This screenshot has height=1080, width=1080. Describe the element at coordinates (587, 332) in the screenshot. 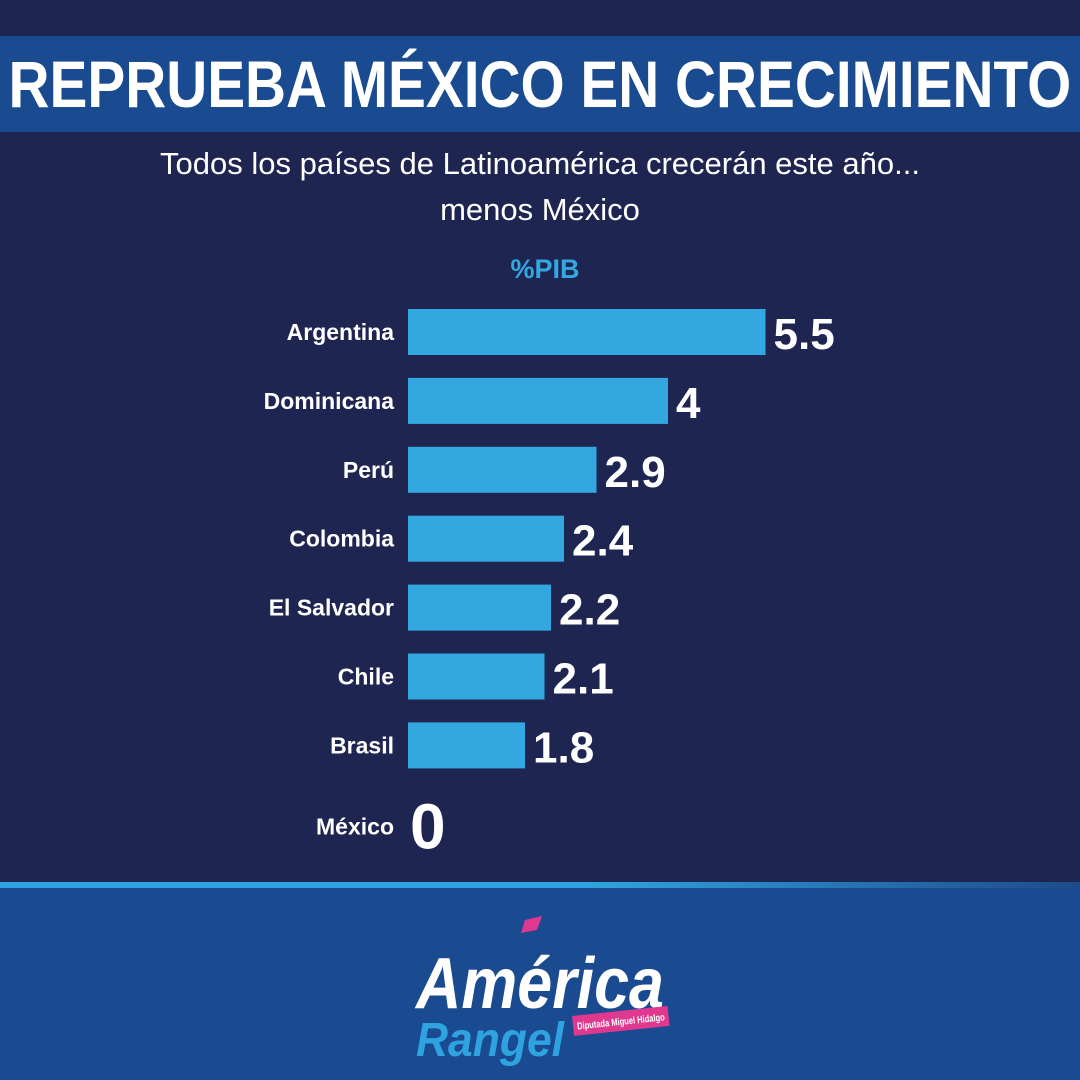

I see `bar-argentina` at that location.